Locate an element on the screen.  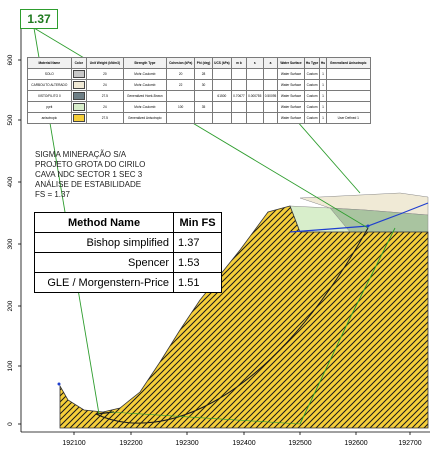
material-col-header: Generalized Anisotropic is located at coordinates (348, 63).